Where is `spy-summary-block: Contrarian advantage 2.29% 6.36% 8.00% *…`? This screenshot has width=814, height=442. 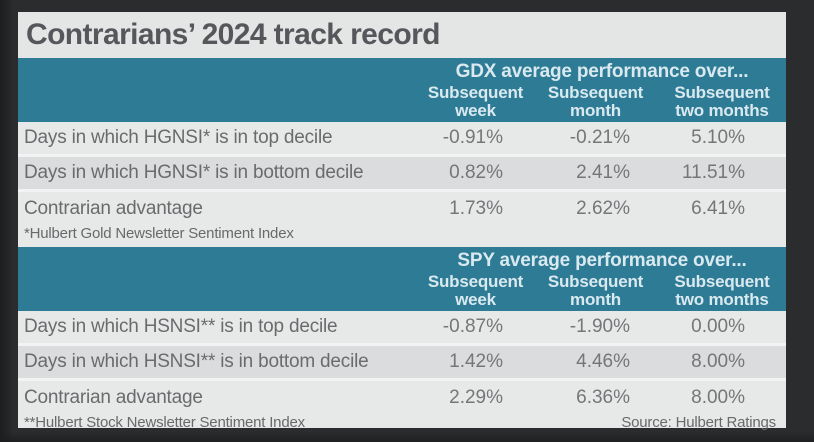 spy-summary-block: Contrarian advantage 2.29% 6.36% 8.00% *… is located at coordinates (402, 406).